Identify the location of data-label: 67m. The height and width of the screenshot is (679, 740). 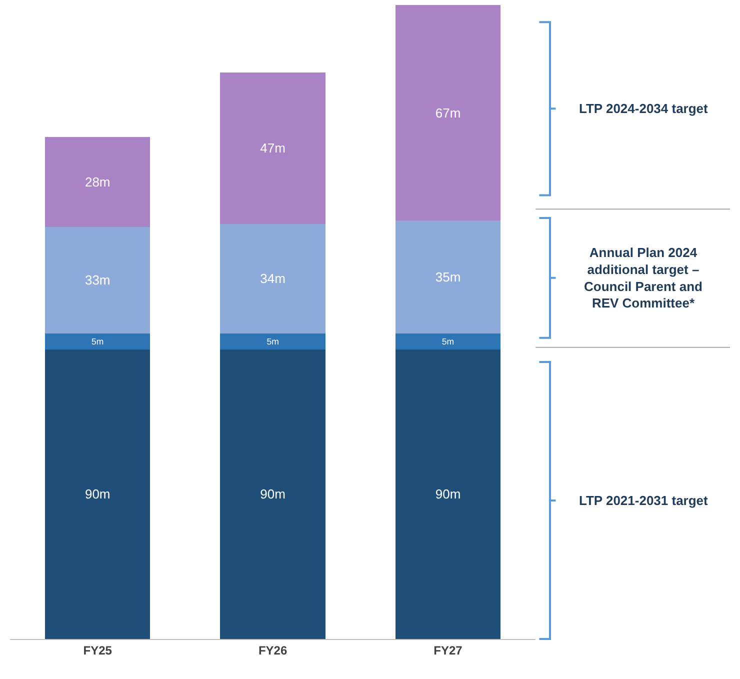
(448, 112).